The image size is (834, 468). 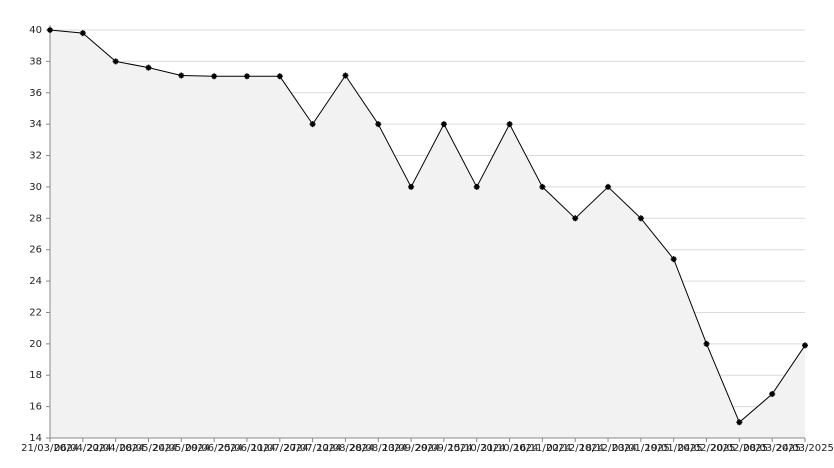 I want to click on x-tick-label: 12/08/2024, so click(x=346, y=448).